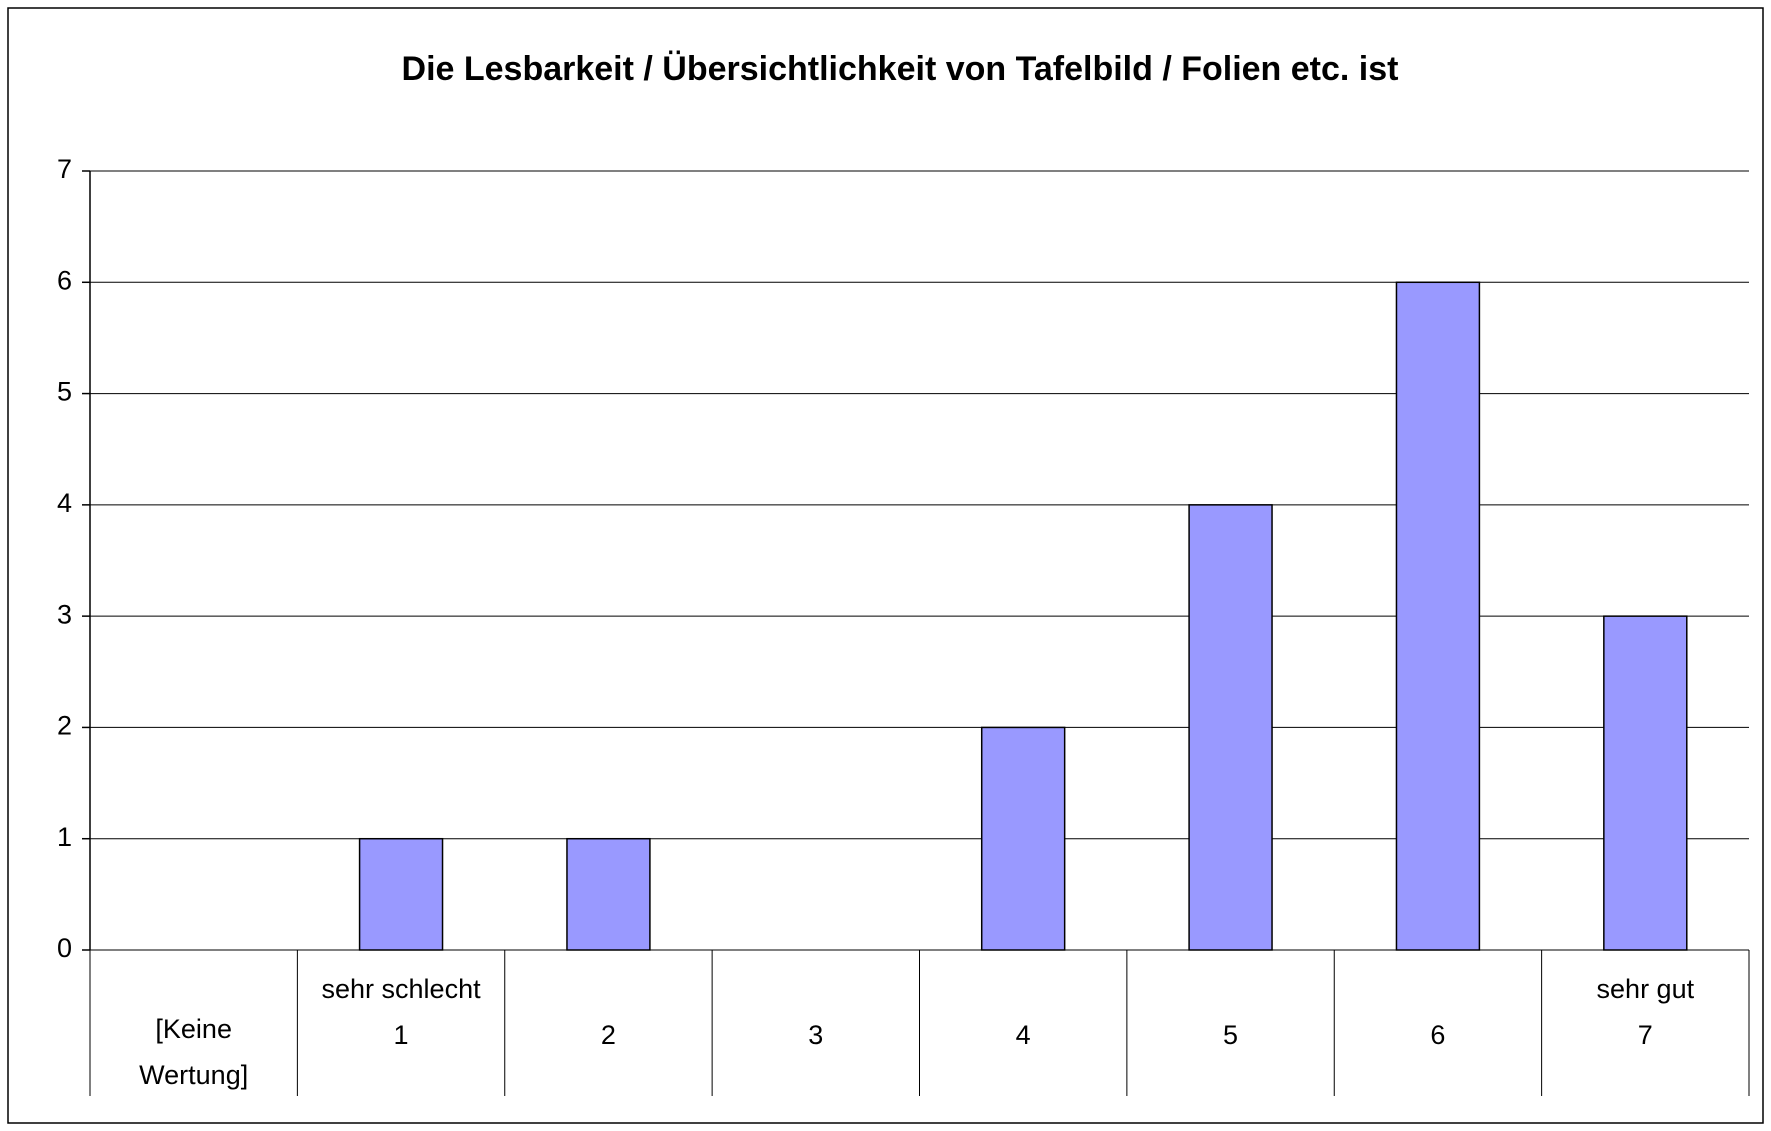  Describe the element at coordinates (401, 1035) in the screenshot. I see `x-tick-label: 1` at that location.